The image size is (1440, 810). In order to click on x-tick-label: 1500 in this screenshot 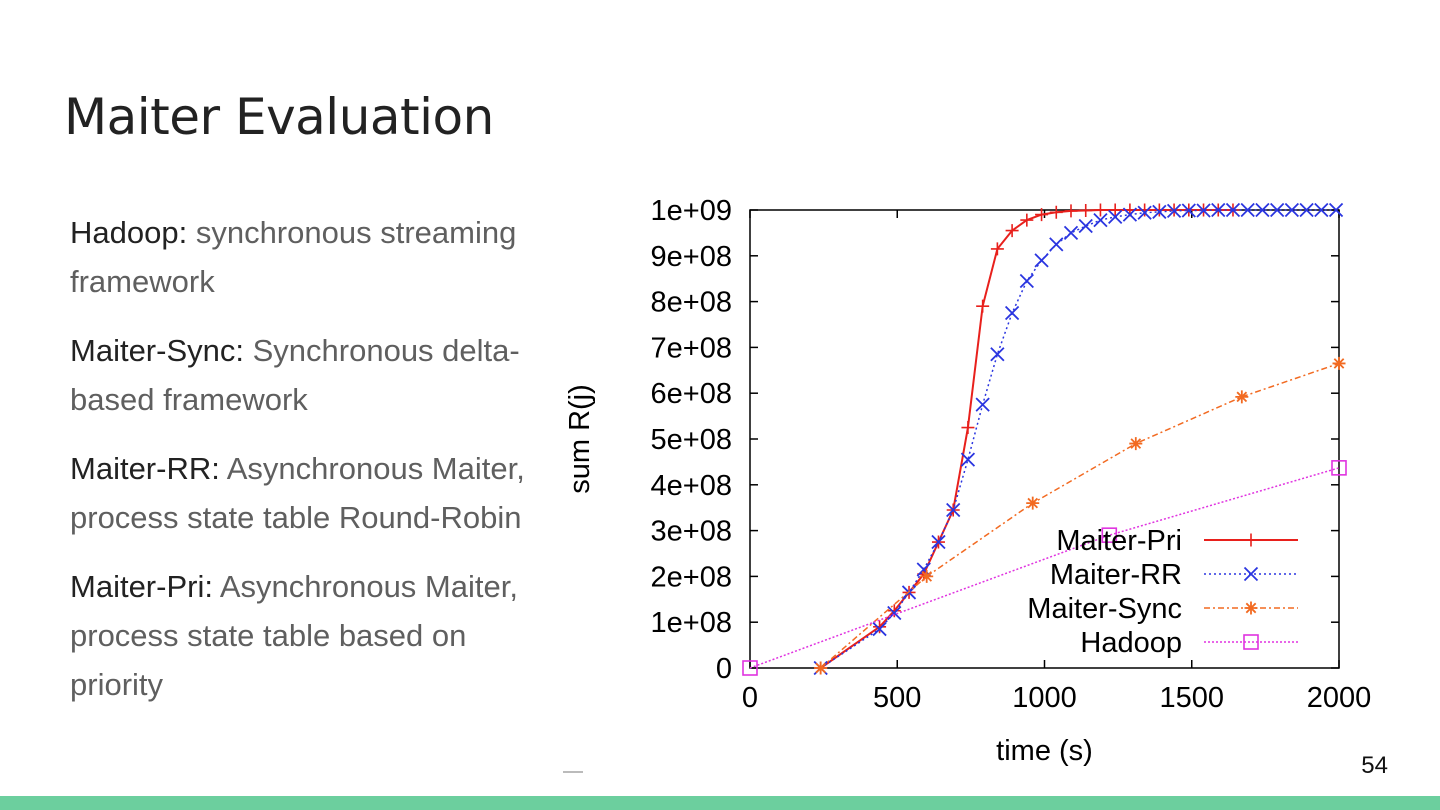, I will do `click(1191, 698)`.